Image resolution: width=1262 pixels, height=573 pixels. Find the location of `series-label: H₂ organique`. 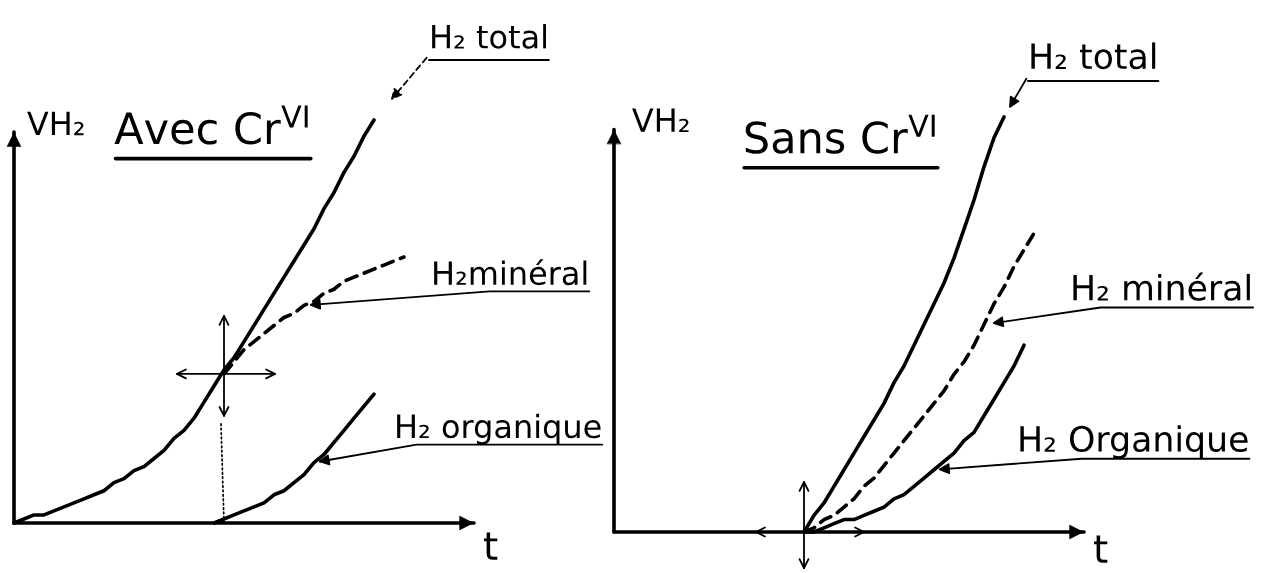

series-label: H₂ organique is located at coordinates (499, 429).